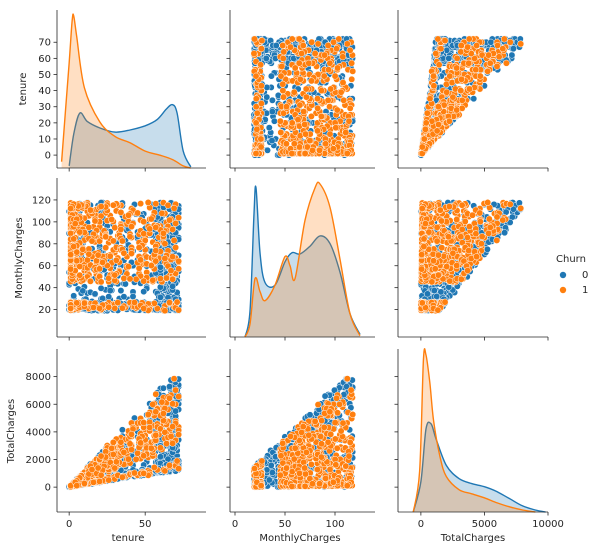 Image resolution: width=598 pixels, height=550 pixels. Describe the element at coordinates (130, 135) in the screenshot. I see `kde-line-tenure-churn0` at that location.